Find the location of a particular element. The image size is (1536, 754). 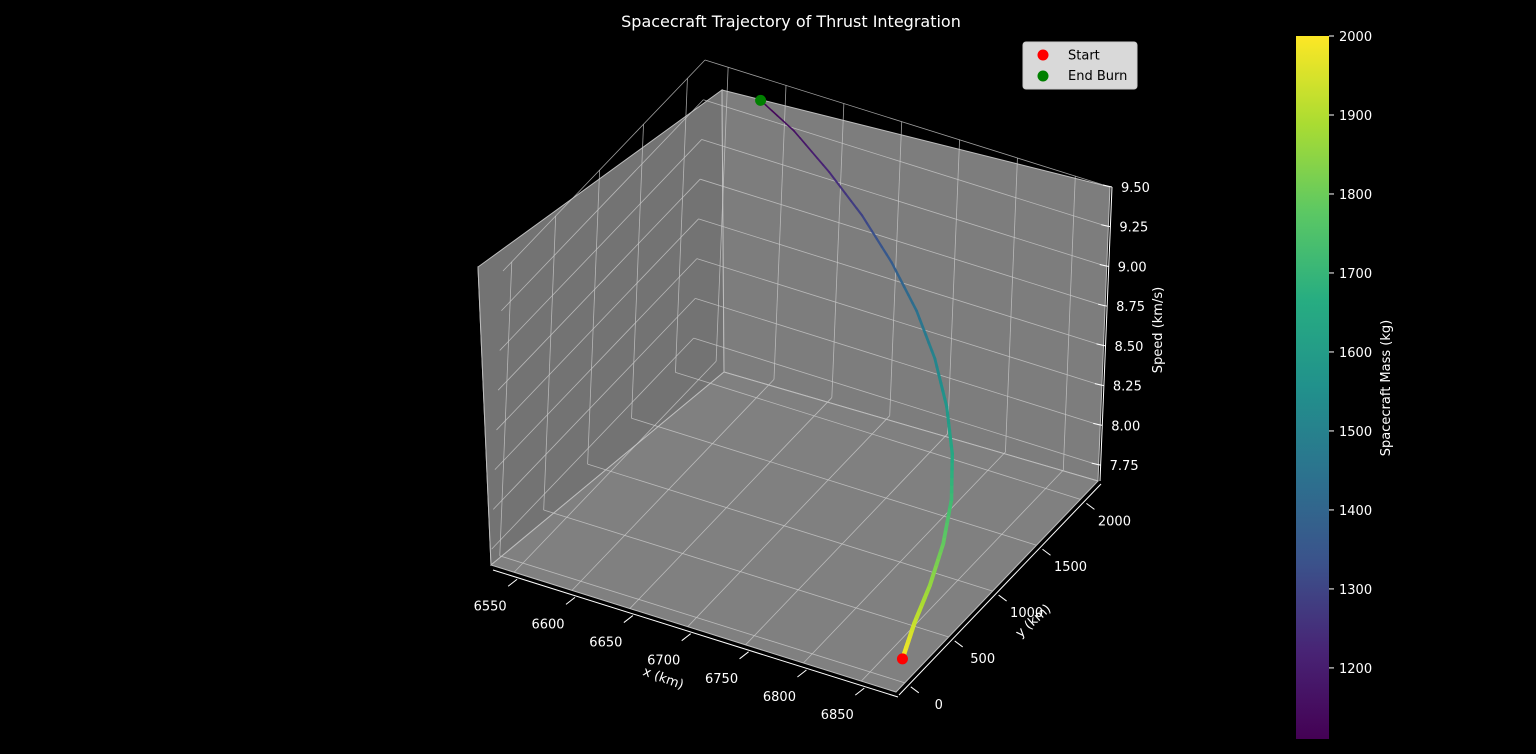

y-axis-line is located at coordinates (1000, 589).